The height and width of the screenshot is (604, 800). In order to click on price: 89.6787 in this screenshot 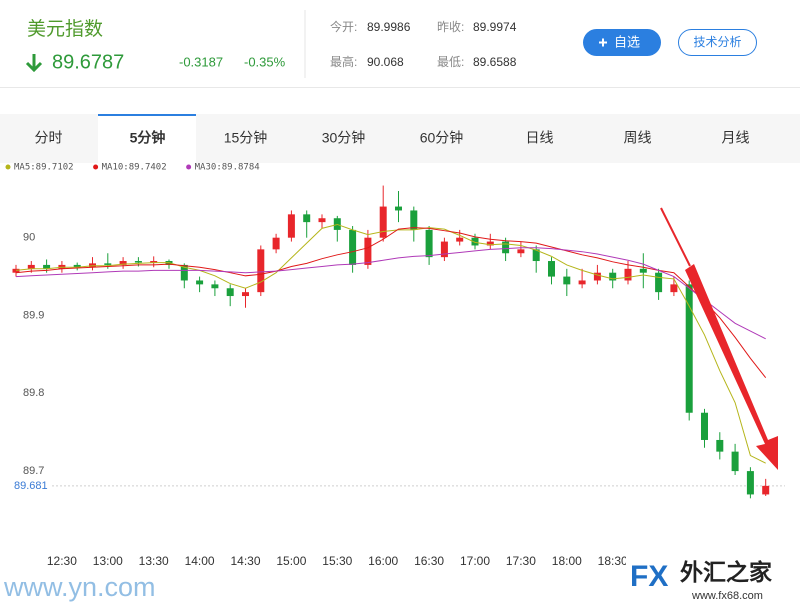, I will do `click(88, 62)`.